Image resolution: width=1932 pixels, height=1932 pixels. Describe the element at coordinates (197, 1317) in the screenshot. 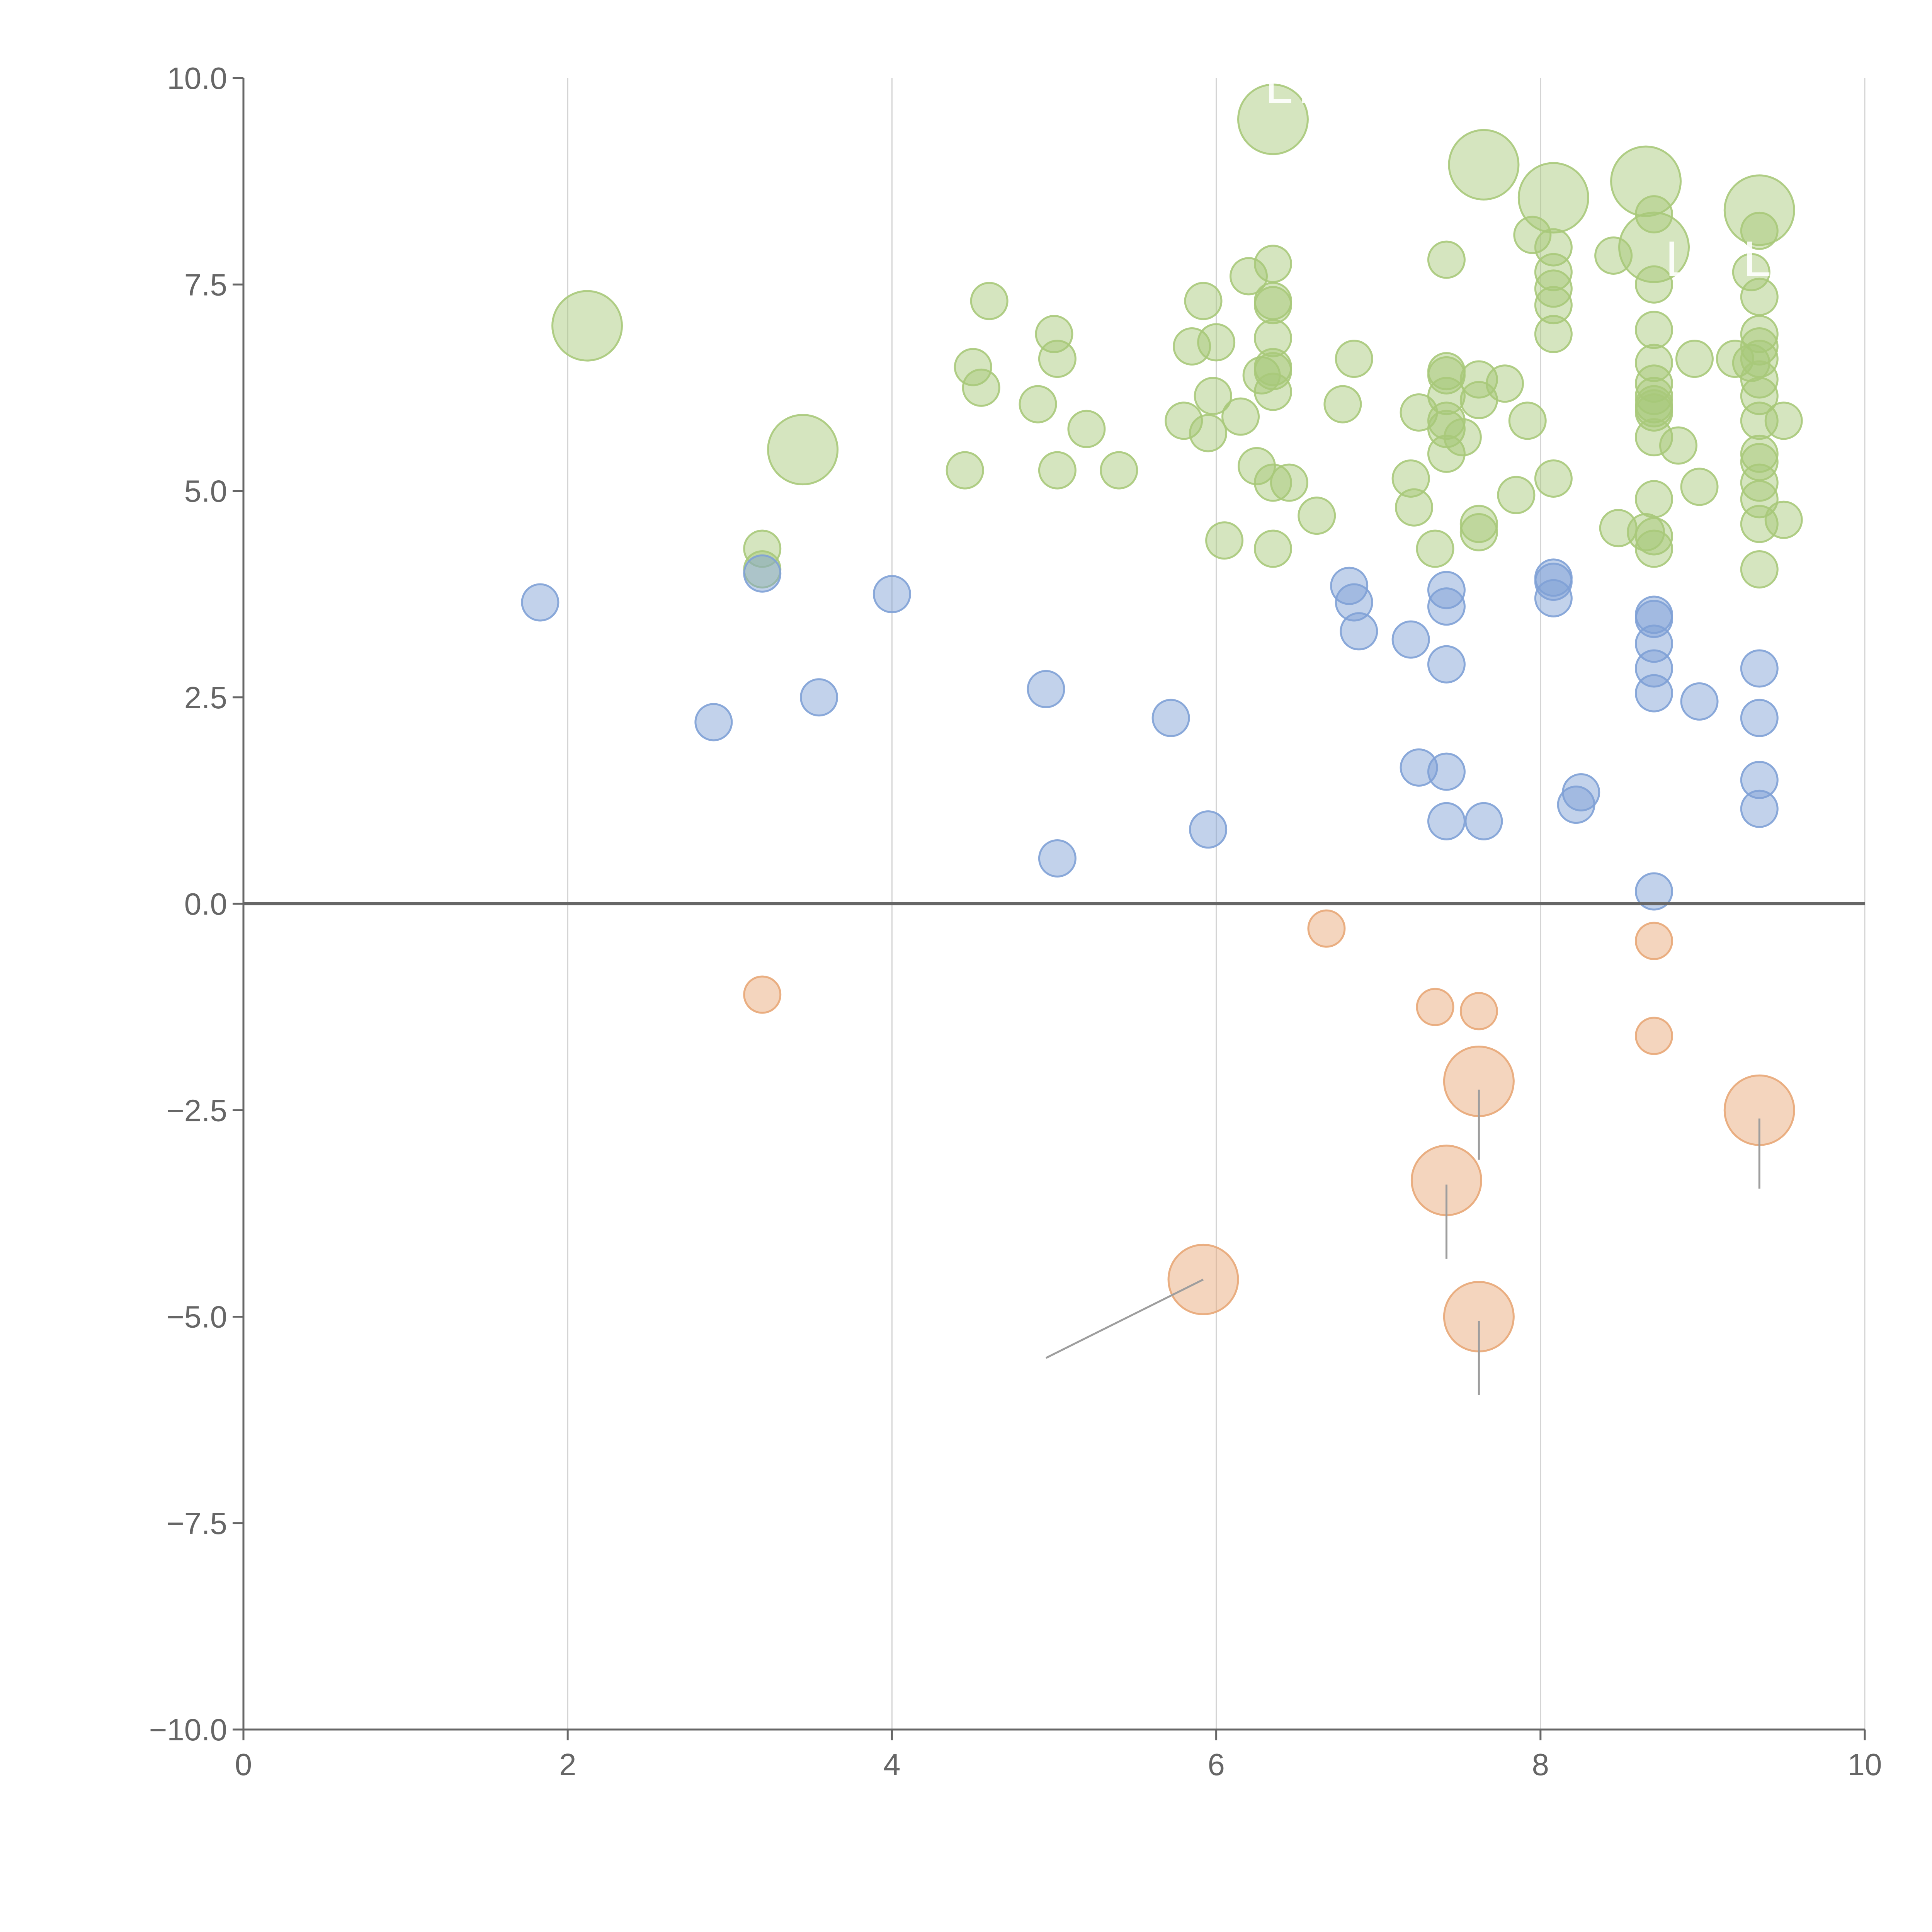

I see `y-tick-label: −5.0` at that location.